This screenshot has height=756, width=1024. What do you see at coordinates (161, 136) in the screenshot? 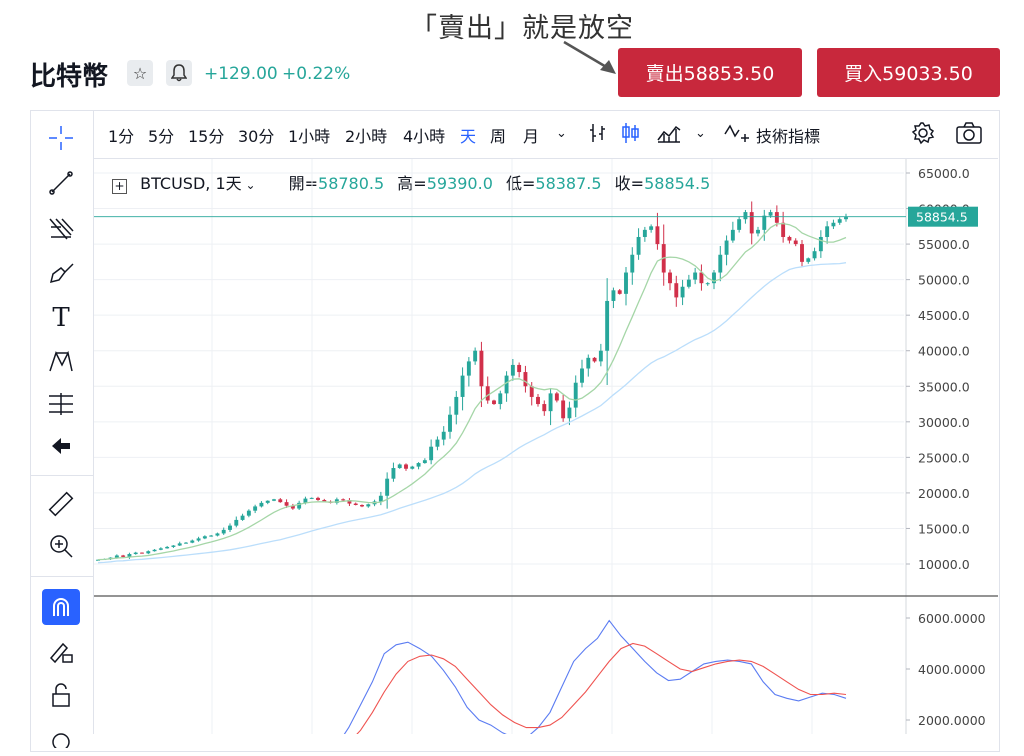
I see `interval-5m: 5分` at bounding box center [161, 136].